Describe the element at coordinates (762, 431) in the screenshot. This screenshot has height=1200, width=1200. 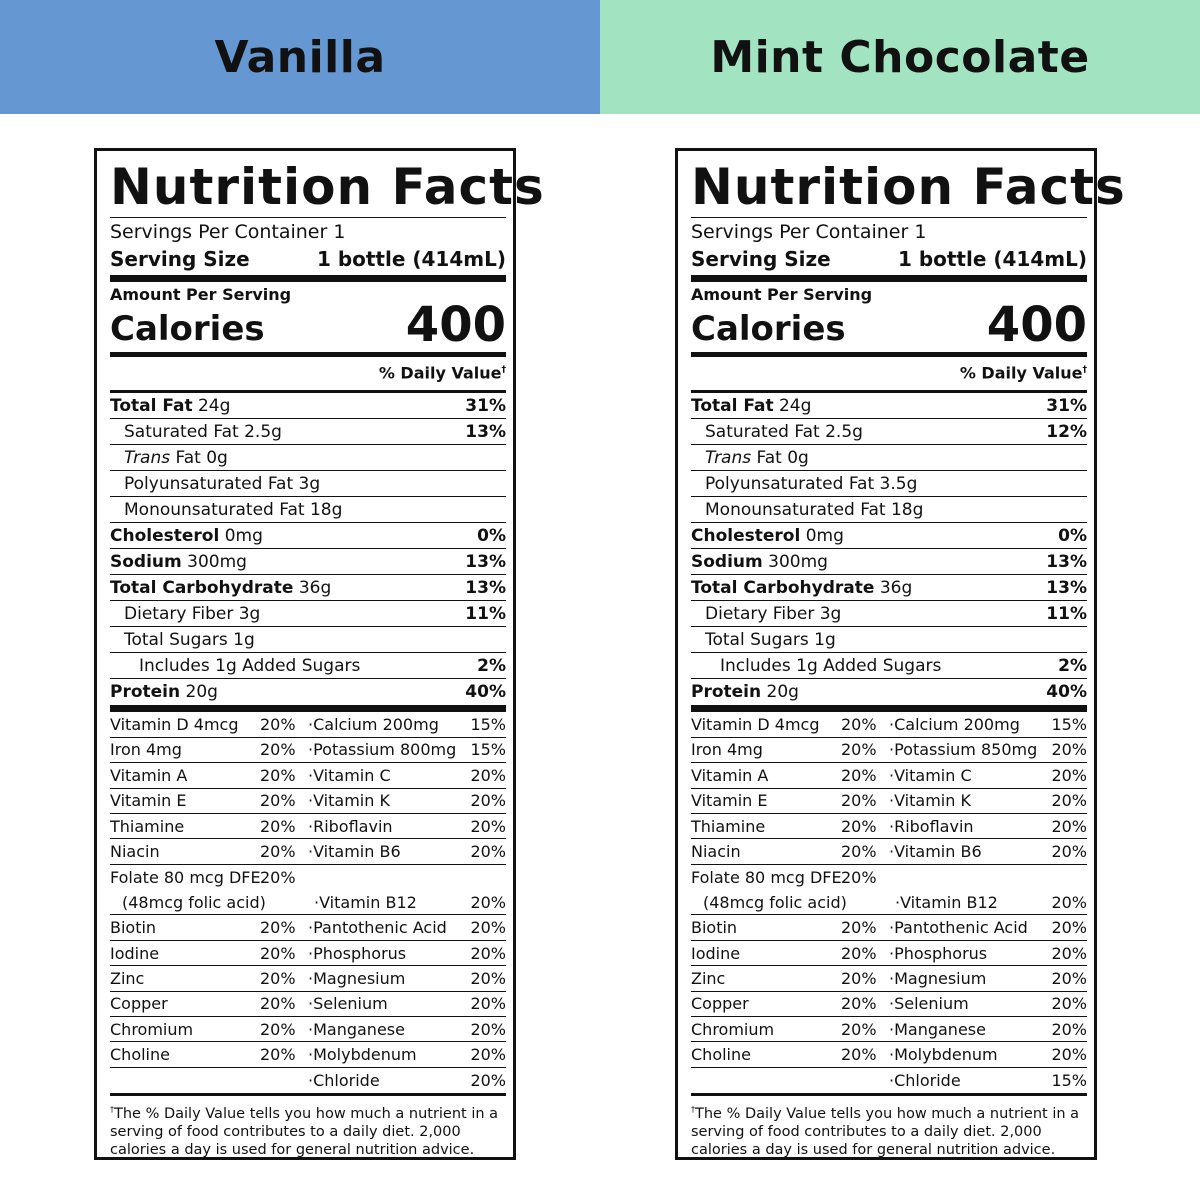
I see `nutrient-name: Saturated Fat` at that location.